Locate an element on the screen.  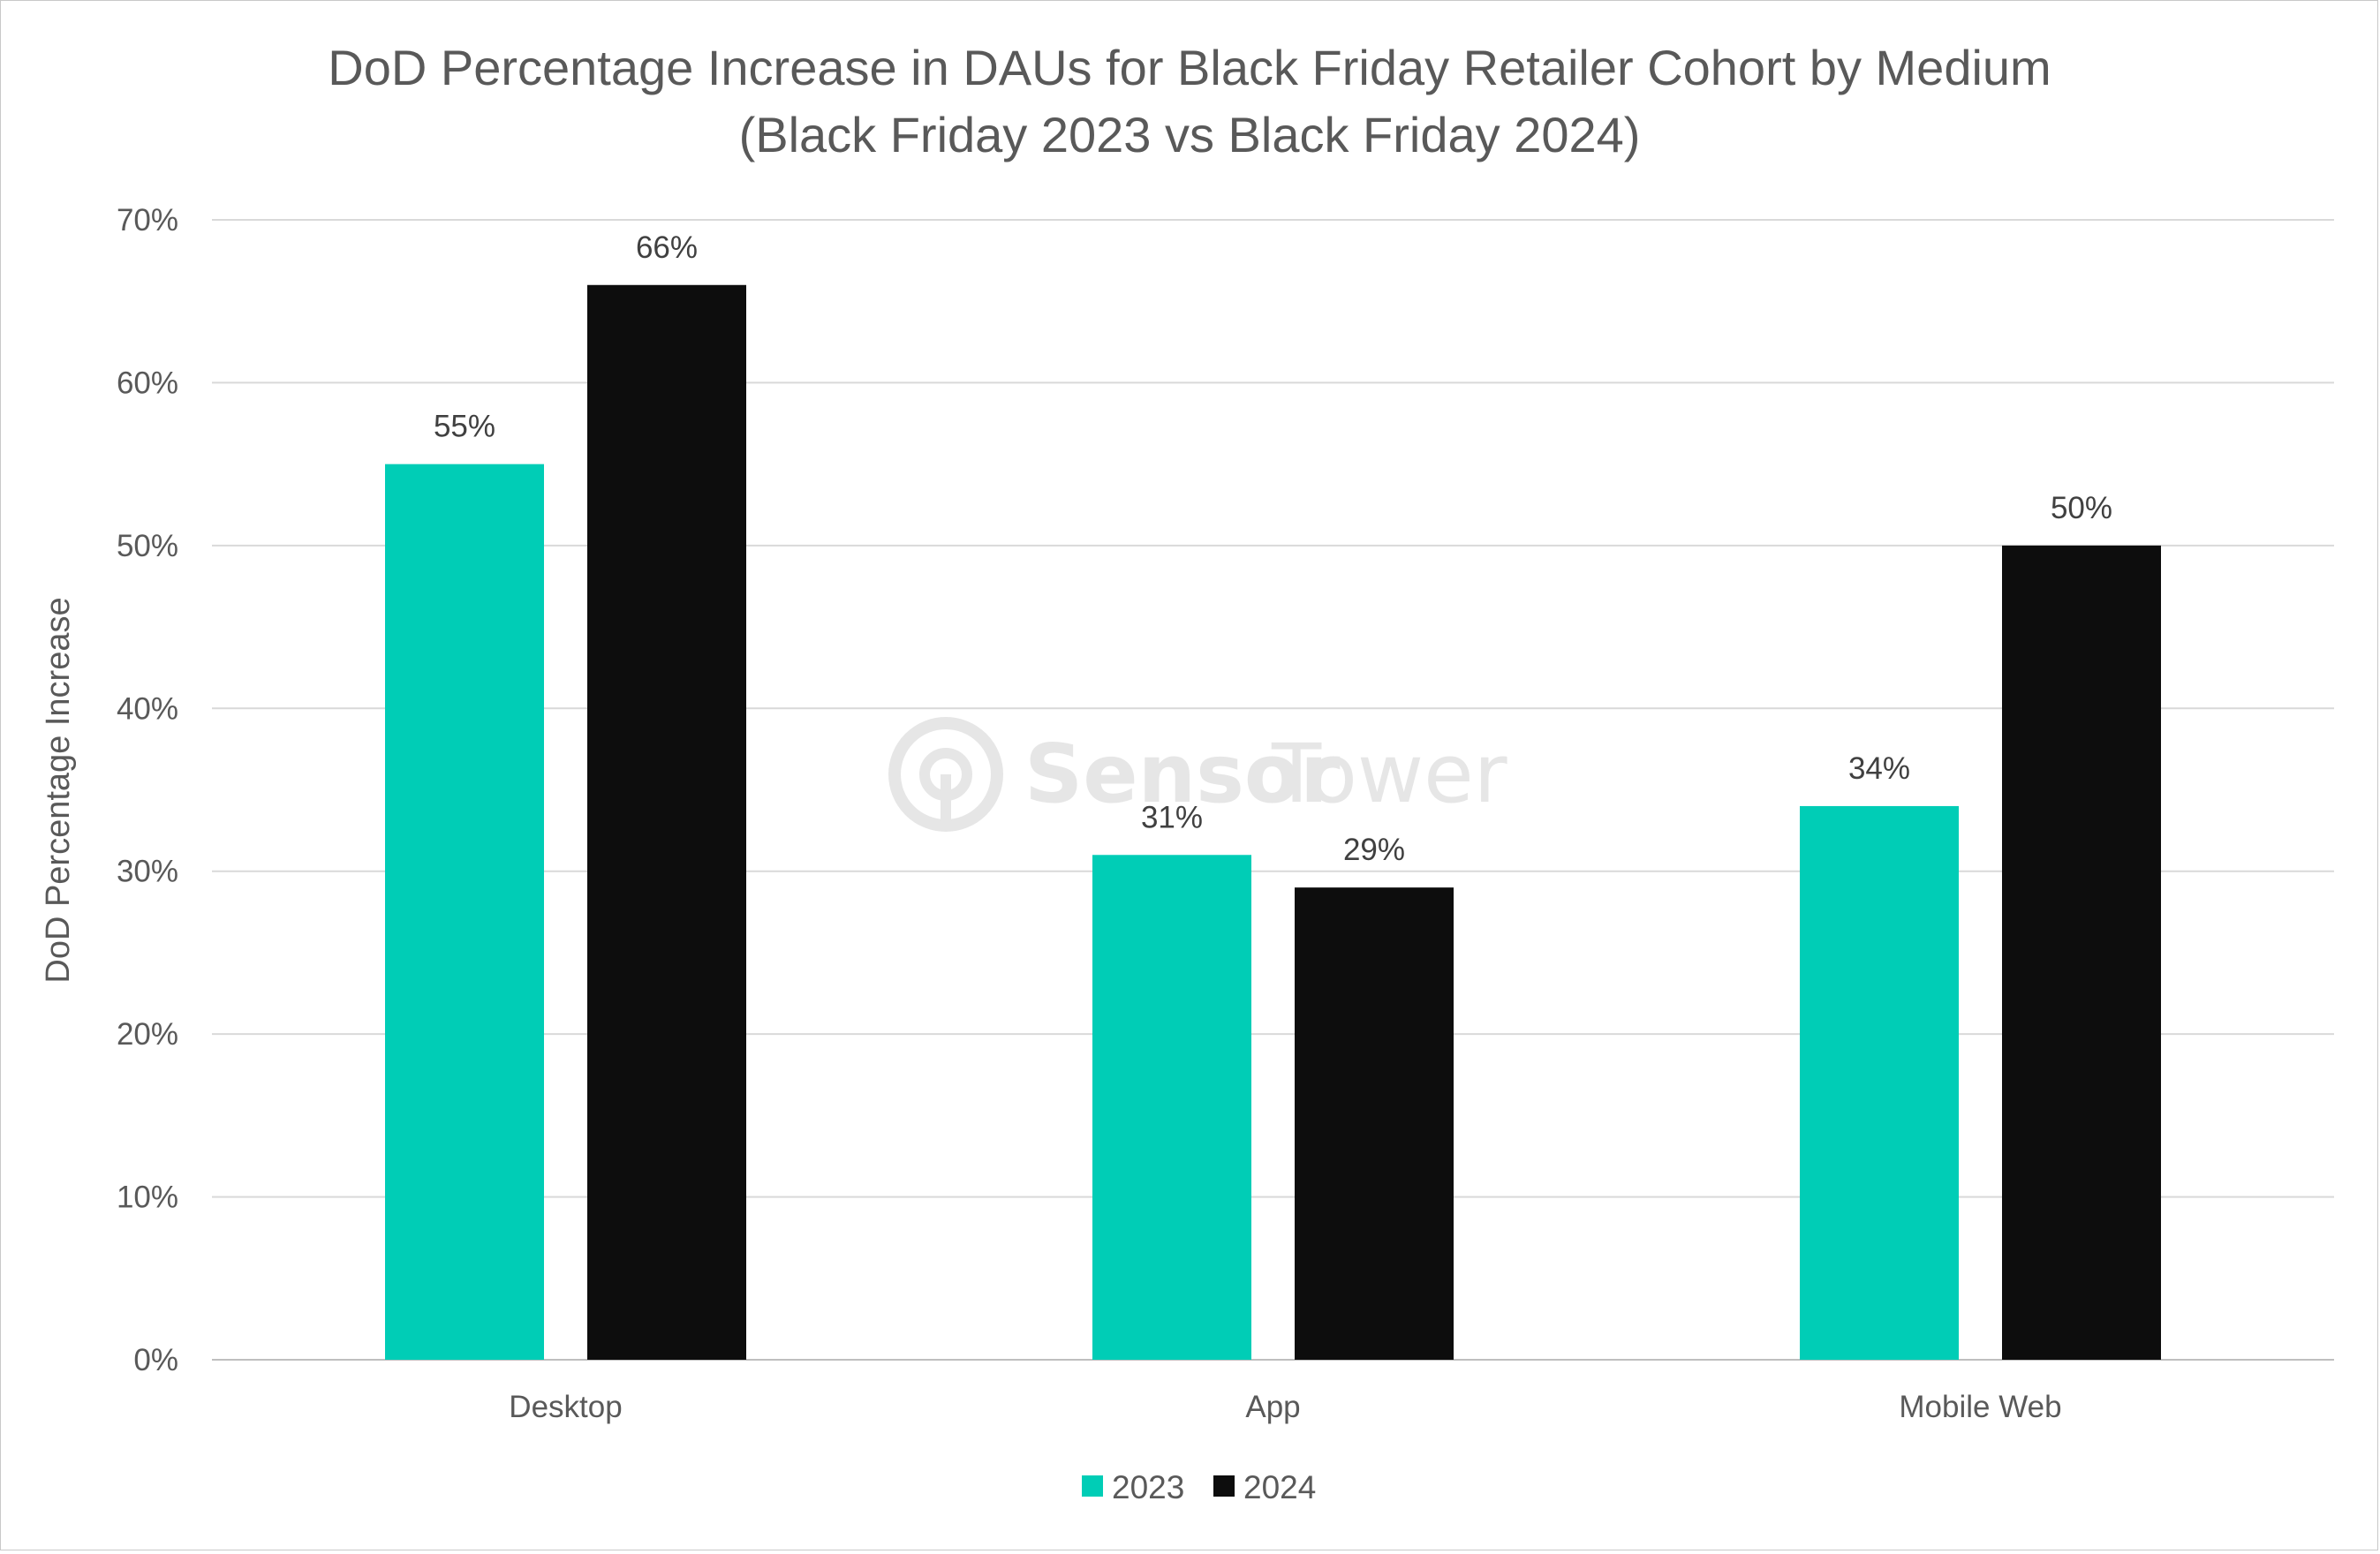
bar-2024-app is located at coordinates (1374, 1123).